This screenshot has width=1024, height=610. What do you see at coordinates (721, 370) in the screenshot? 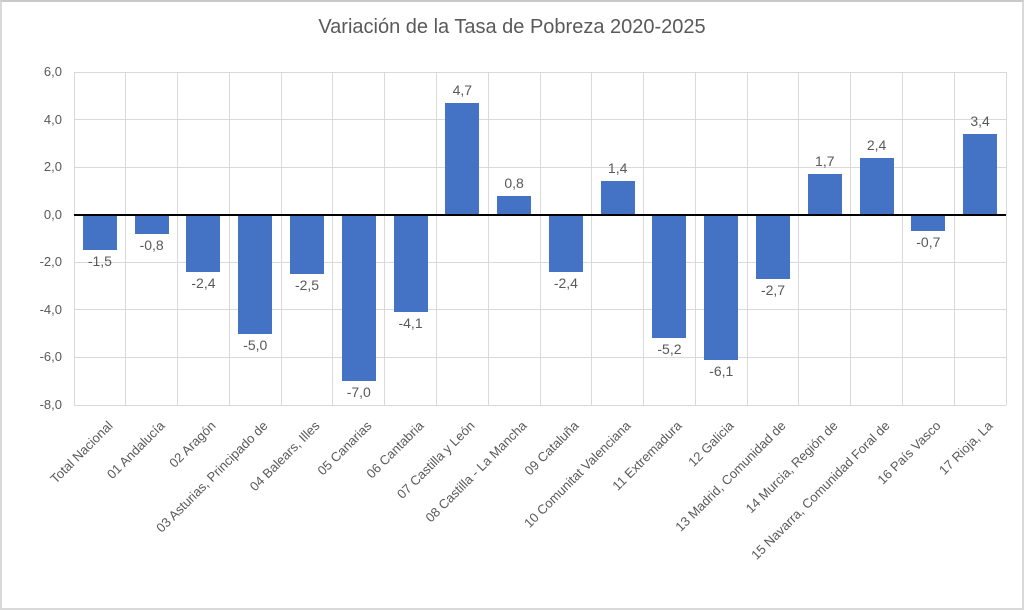
I see `bar-value-label: -6,1` at bounding box center [721, 370].